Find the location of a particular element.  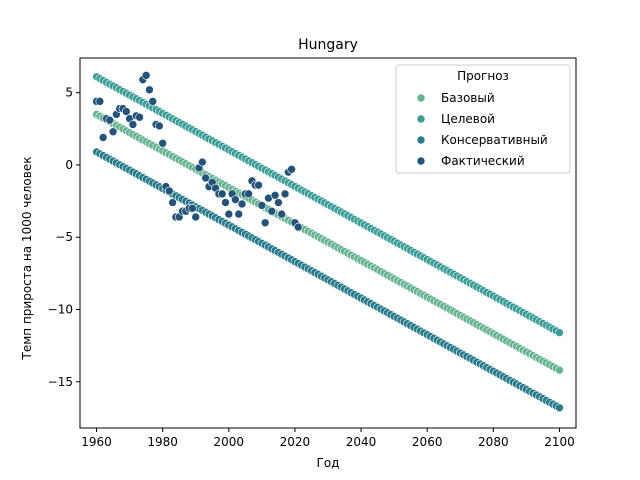

legend-box is located at coordinates (483, 119).